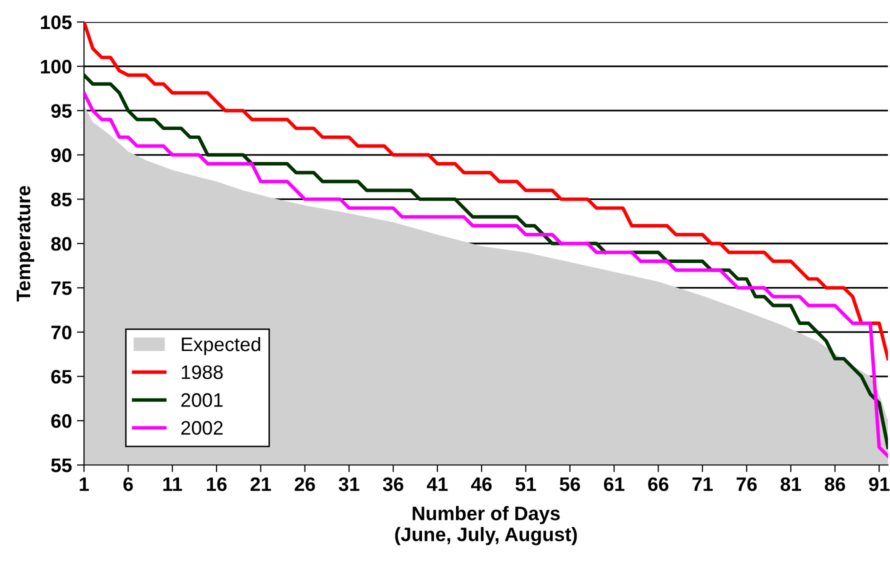 The height and width of the screenshot is (568, 890). Describe the element at coordinates (437, 484) in the screenshot. I see `x-tick-label: 41` at that location.